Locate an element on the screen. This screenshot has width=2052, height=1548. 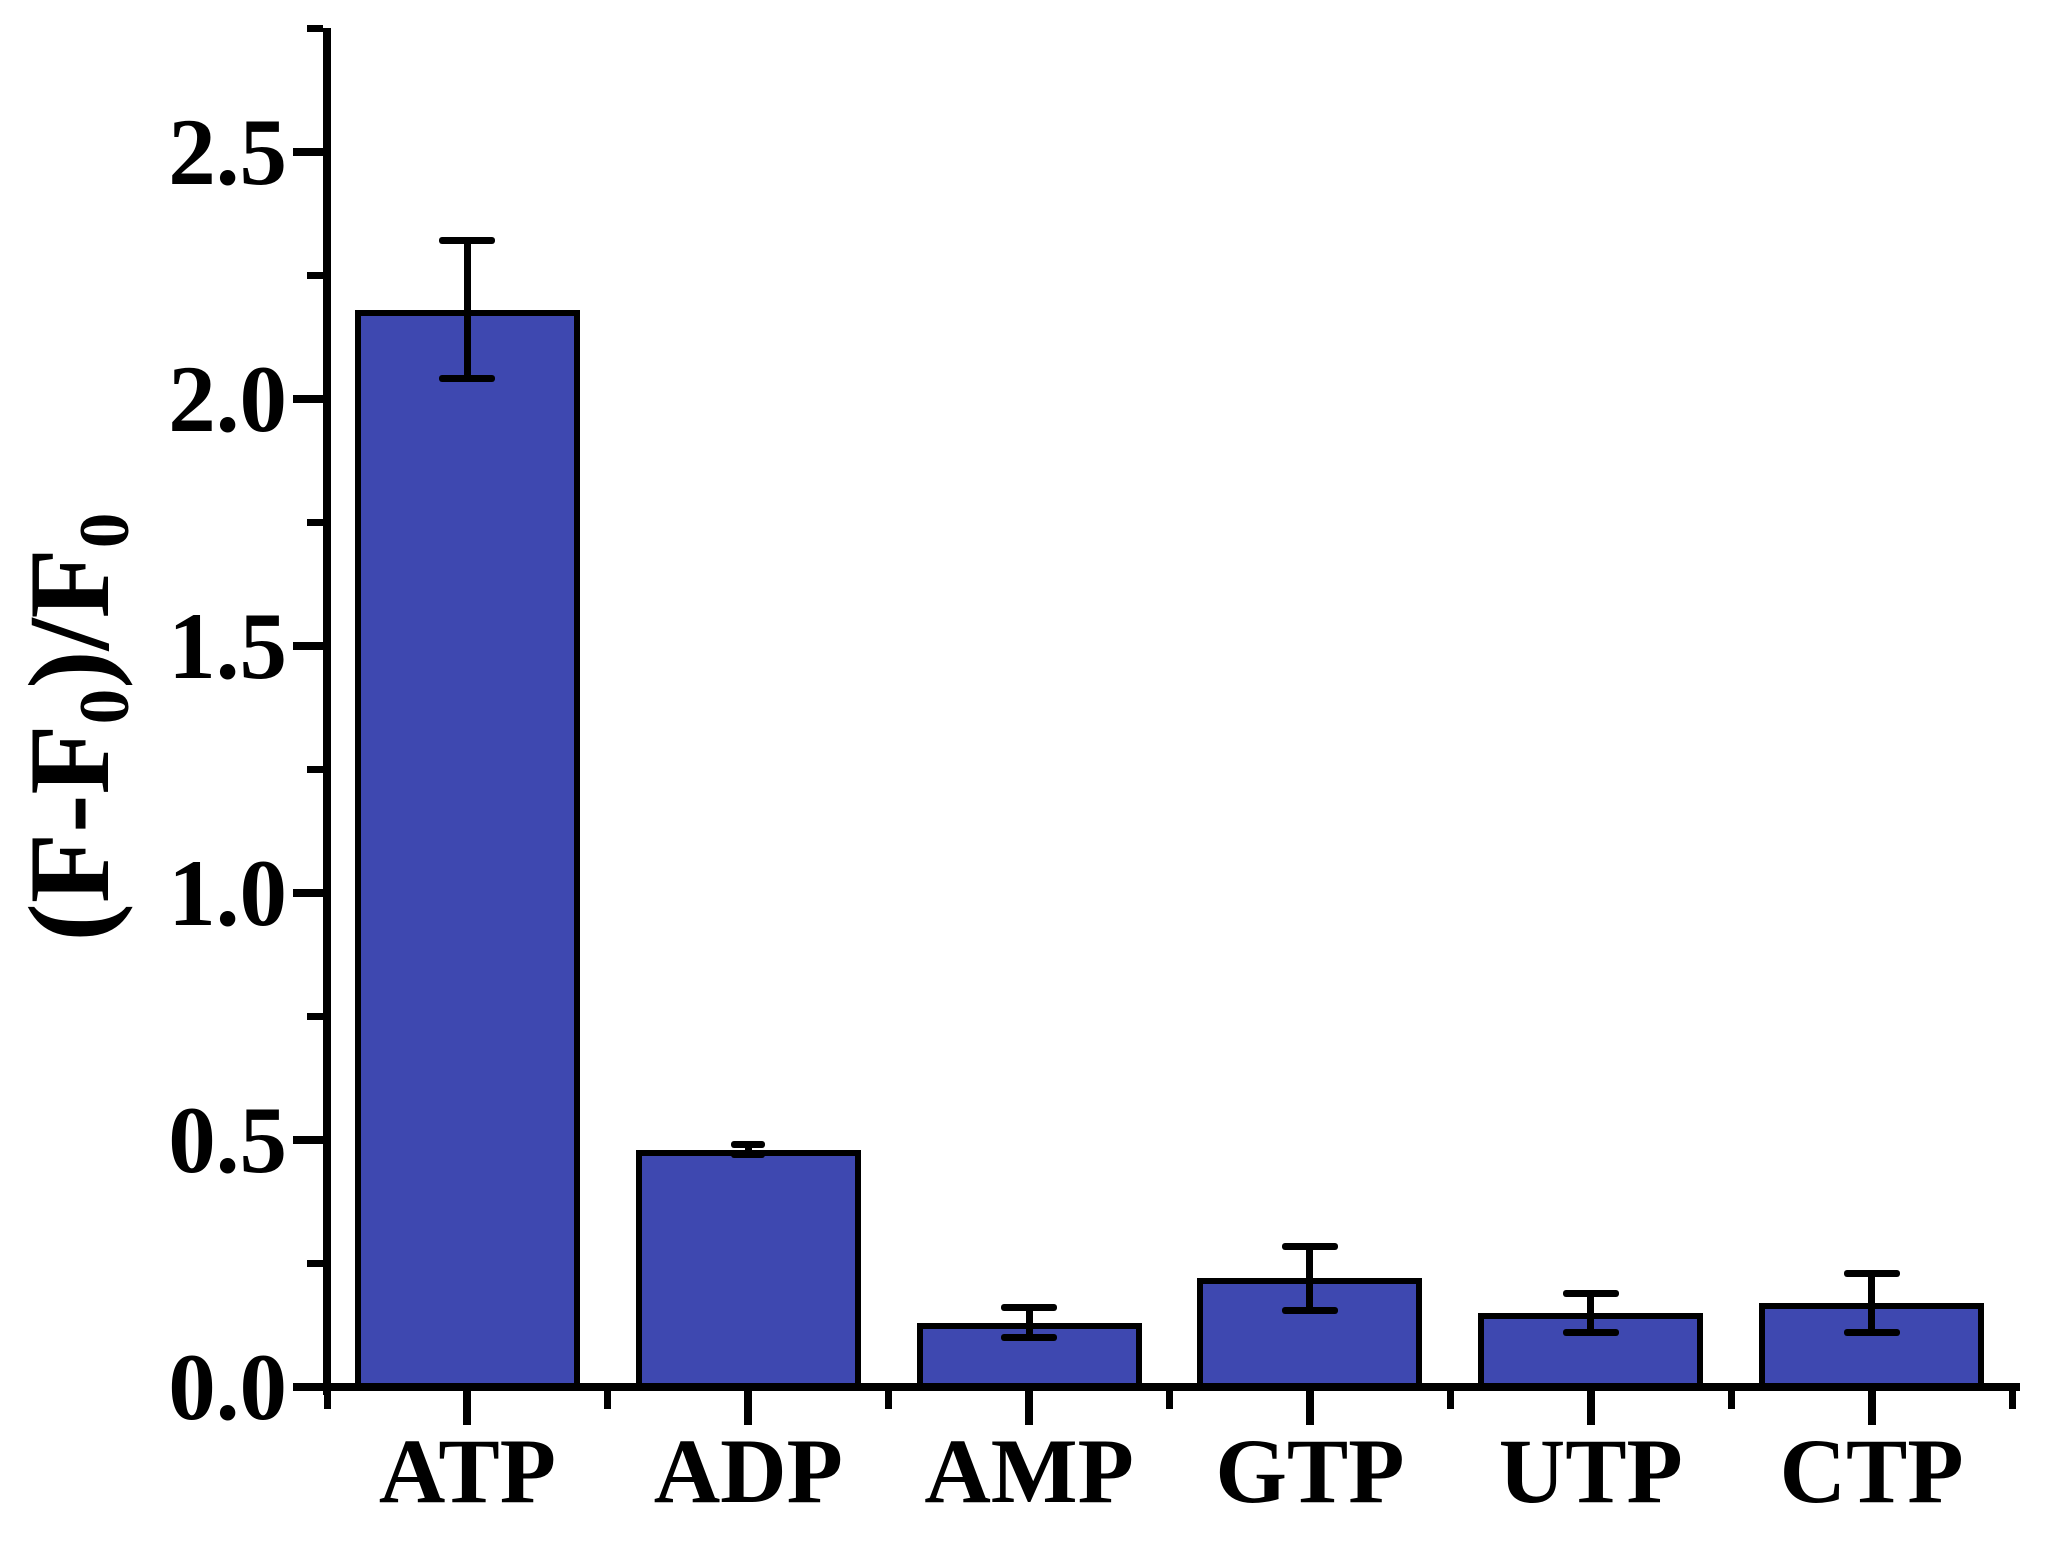
error-bar-gtp is located at coordinates (1310, 1278).